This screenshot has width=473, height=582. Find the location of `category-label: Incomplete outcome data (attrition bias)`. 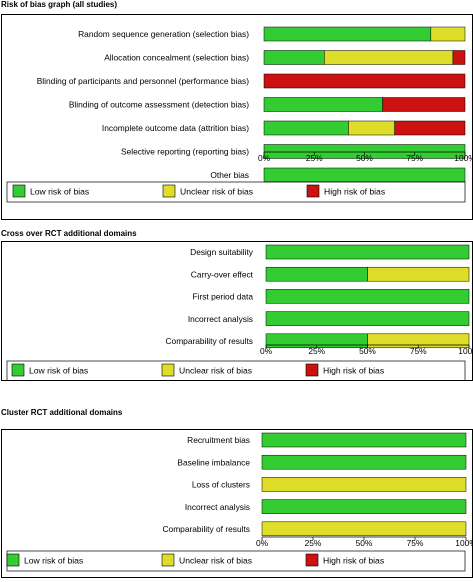

category-label: Incomplete outcome data (attrition bias) is located at coordinates (175, 128).